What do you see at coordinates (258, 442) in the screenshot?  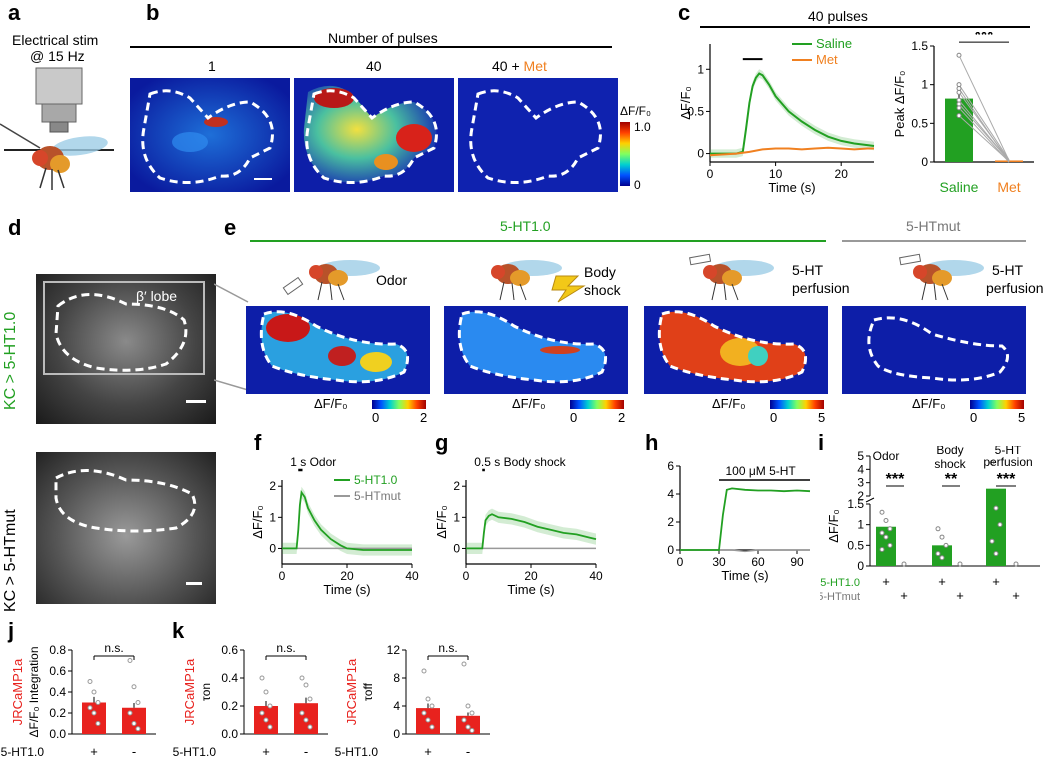 I see `panel-label-f: f` at bounding box center [258, 442].